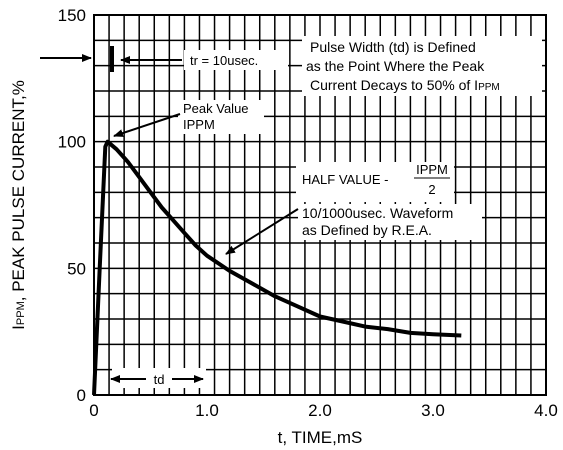 This screenshot has width=563, height=450. Describe the element at coordinates (367, 230) in the screenshot. I see `waveform-label-line2: as Defined by R.E.A.` at that location.